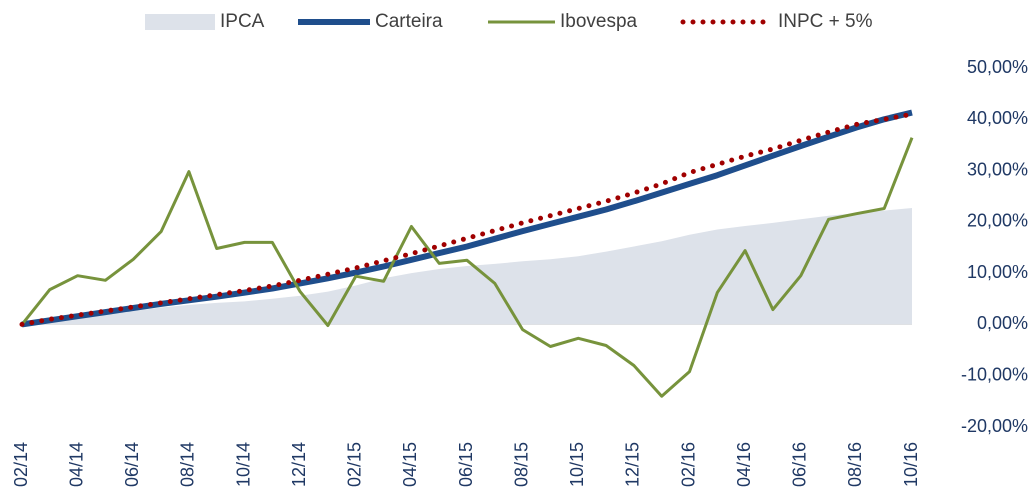 This screenshot has height=504, width=1030. What do you see at coordinates (633, 464) in the screenshot?
I see `x-tick-label: 12/15` at bounding box center [633, 464].